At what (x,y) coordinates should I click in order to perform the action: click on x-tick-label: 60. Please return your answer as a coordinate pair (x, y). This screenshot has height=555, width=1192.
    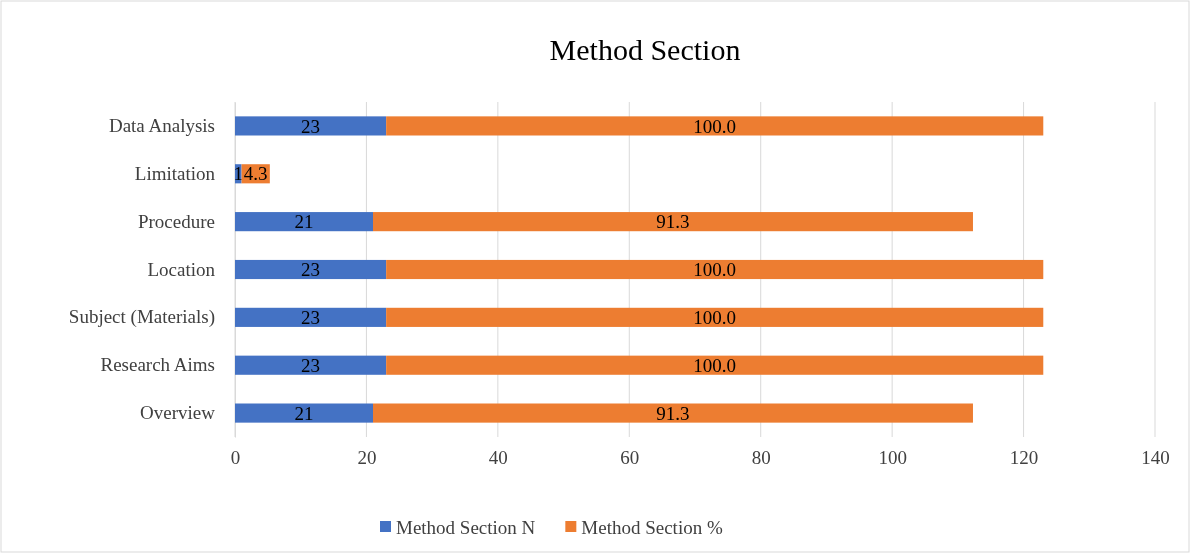
    Looking at the image, I should click on (630, 458).